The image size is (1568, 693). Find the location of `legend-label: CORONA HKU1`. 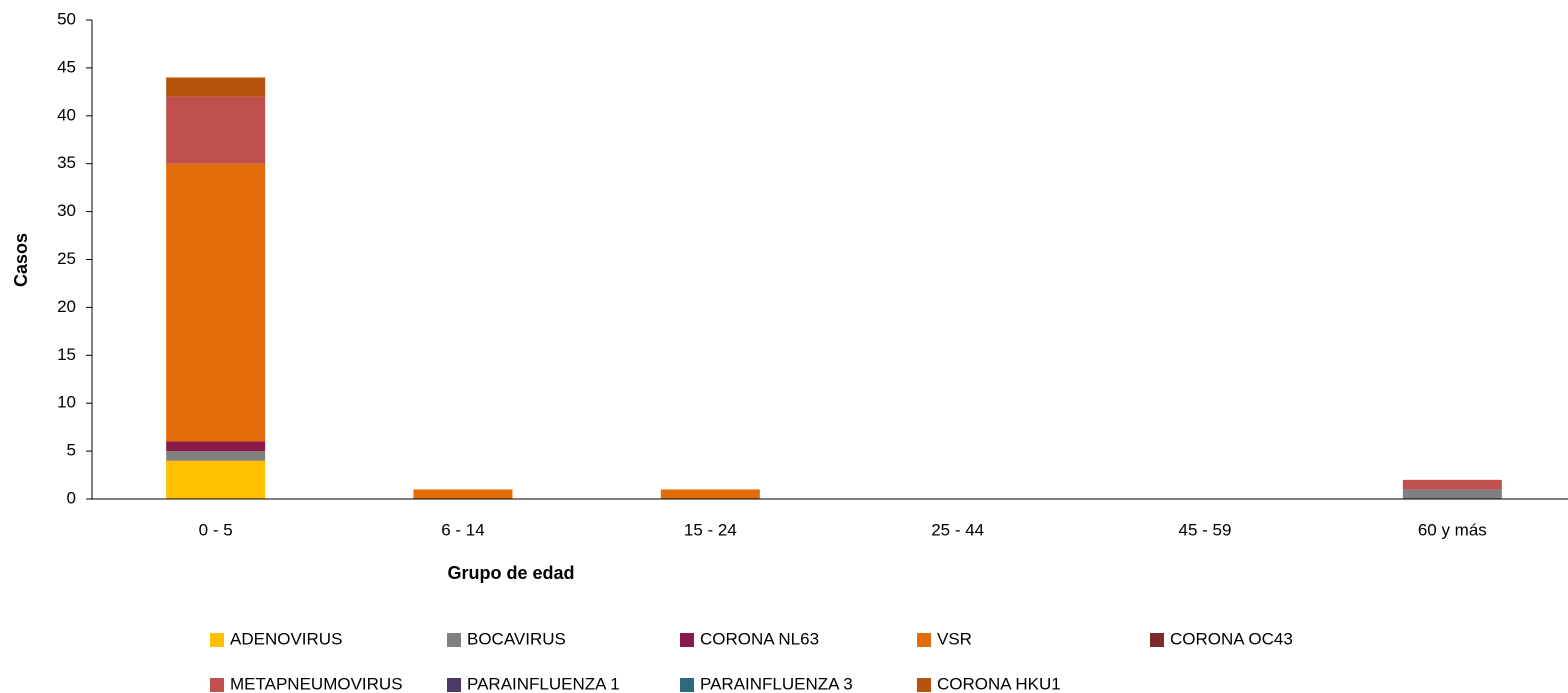

legend-label: CORONA HKU1 is located at coordinates (999, 683).